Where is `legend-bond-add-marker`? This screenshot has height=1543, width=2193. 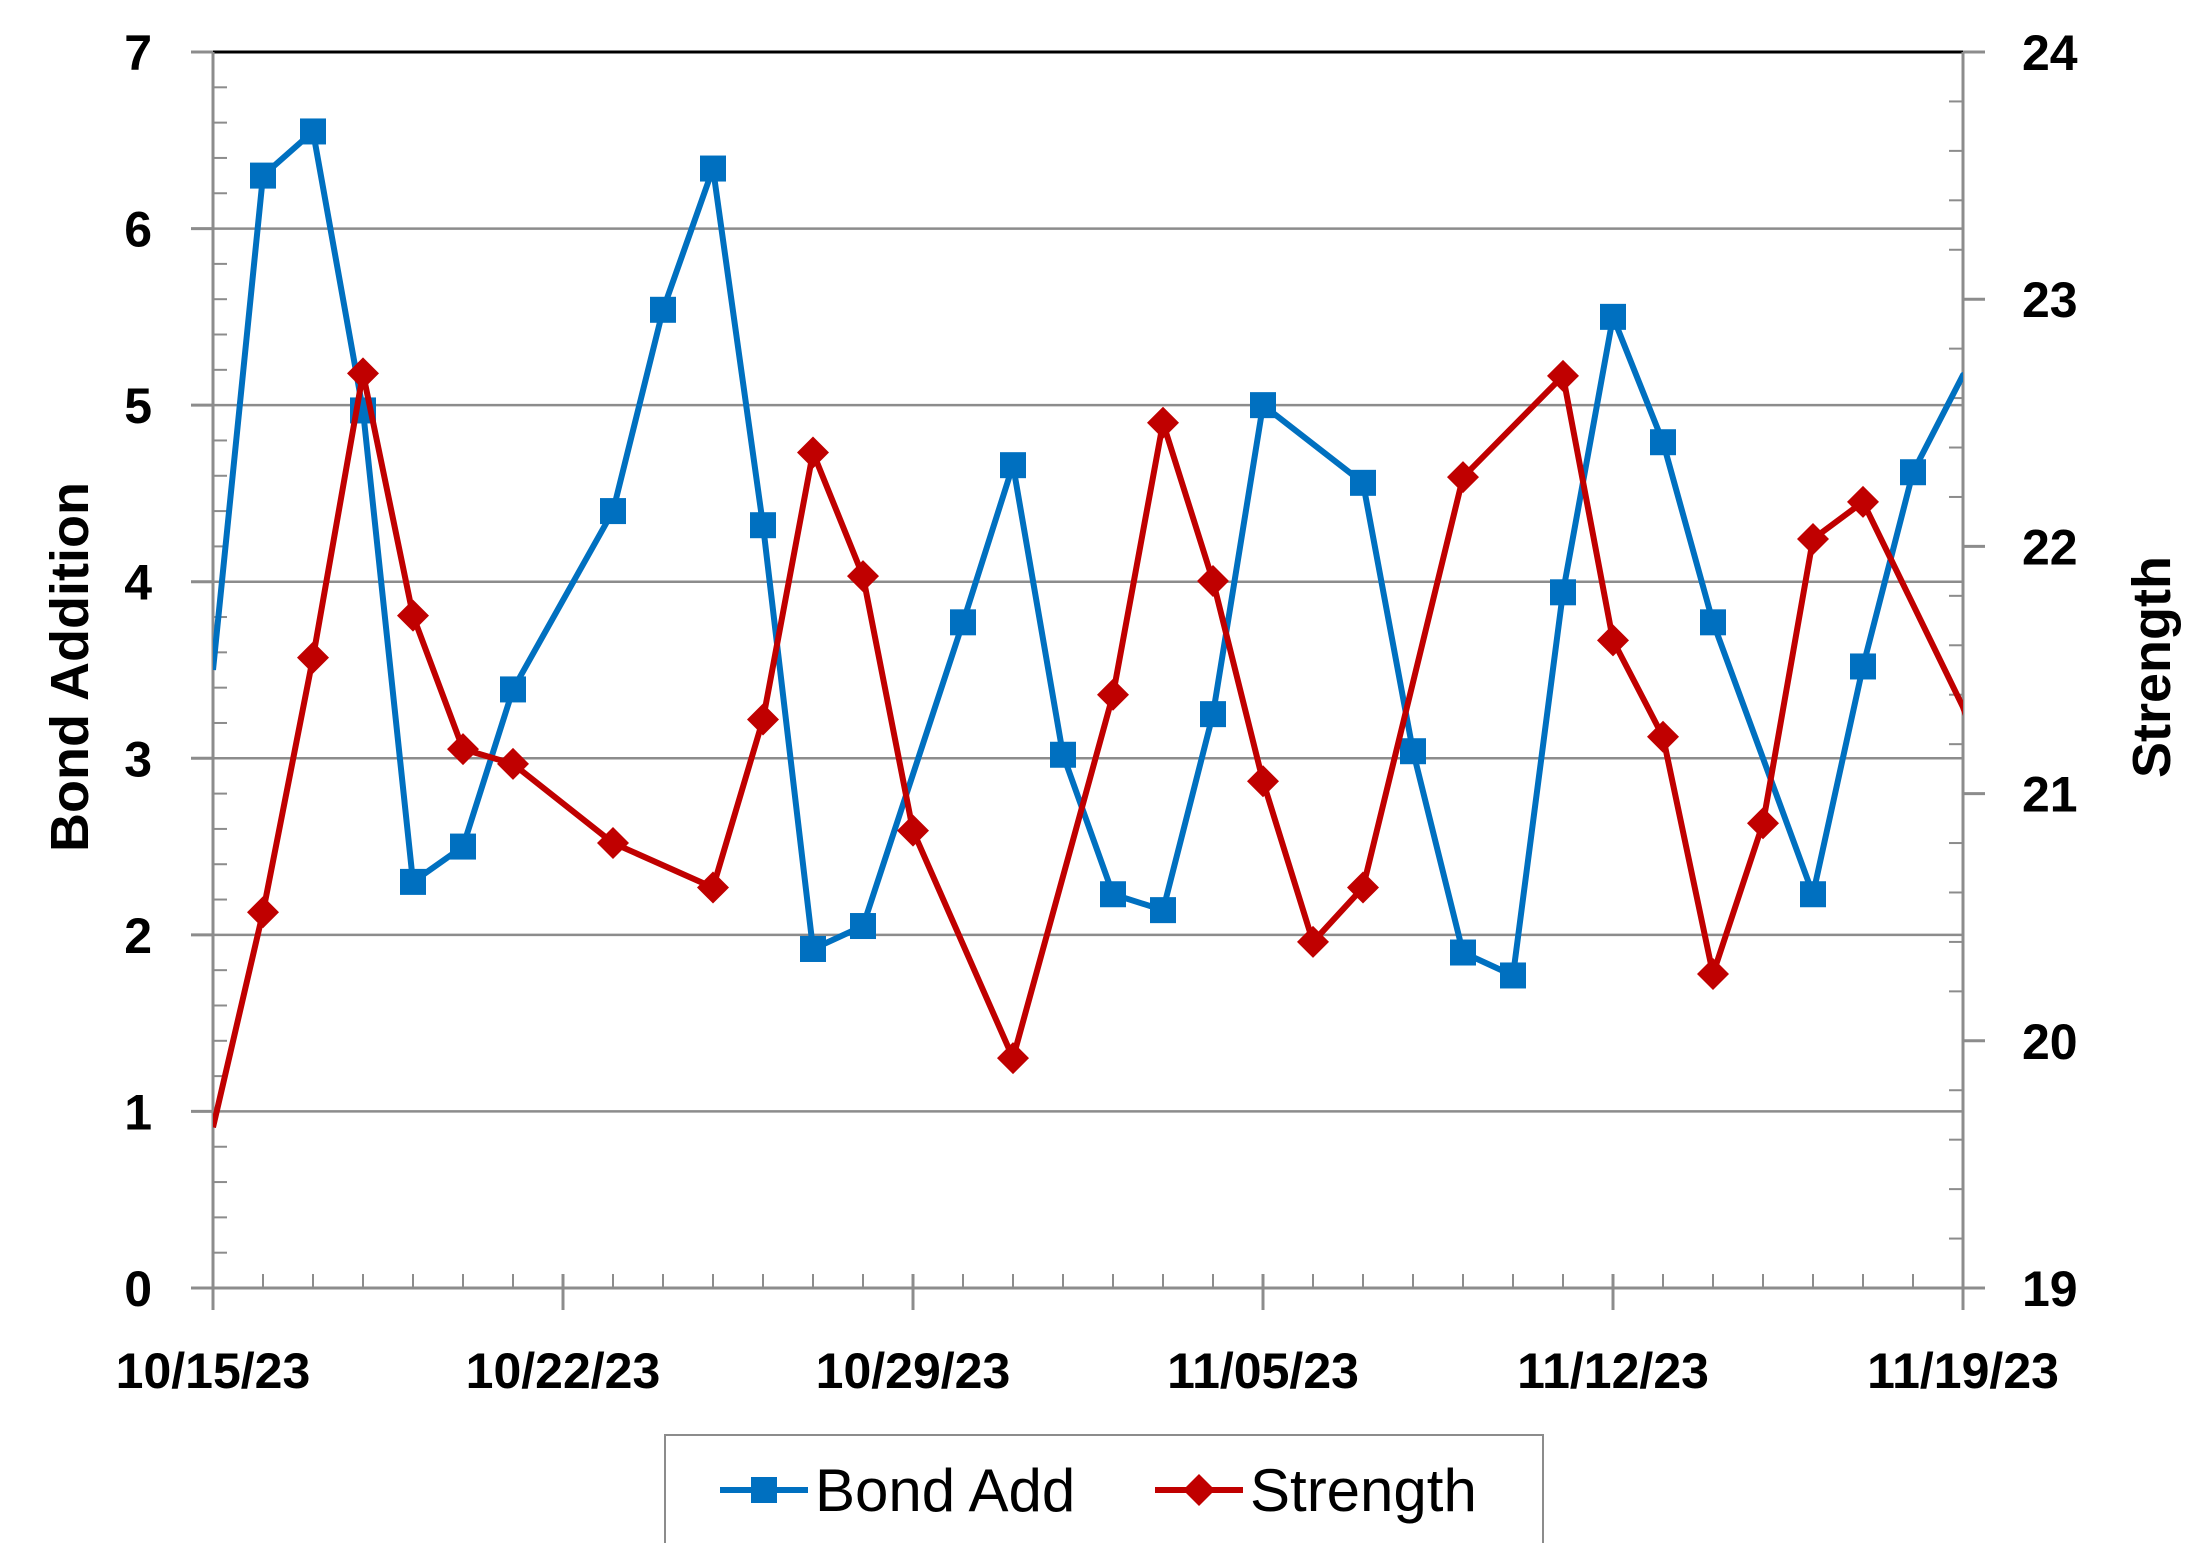
legend-bond-add-marker is located at coordinates (764, 1490).